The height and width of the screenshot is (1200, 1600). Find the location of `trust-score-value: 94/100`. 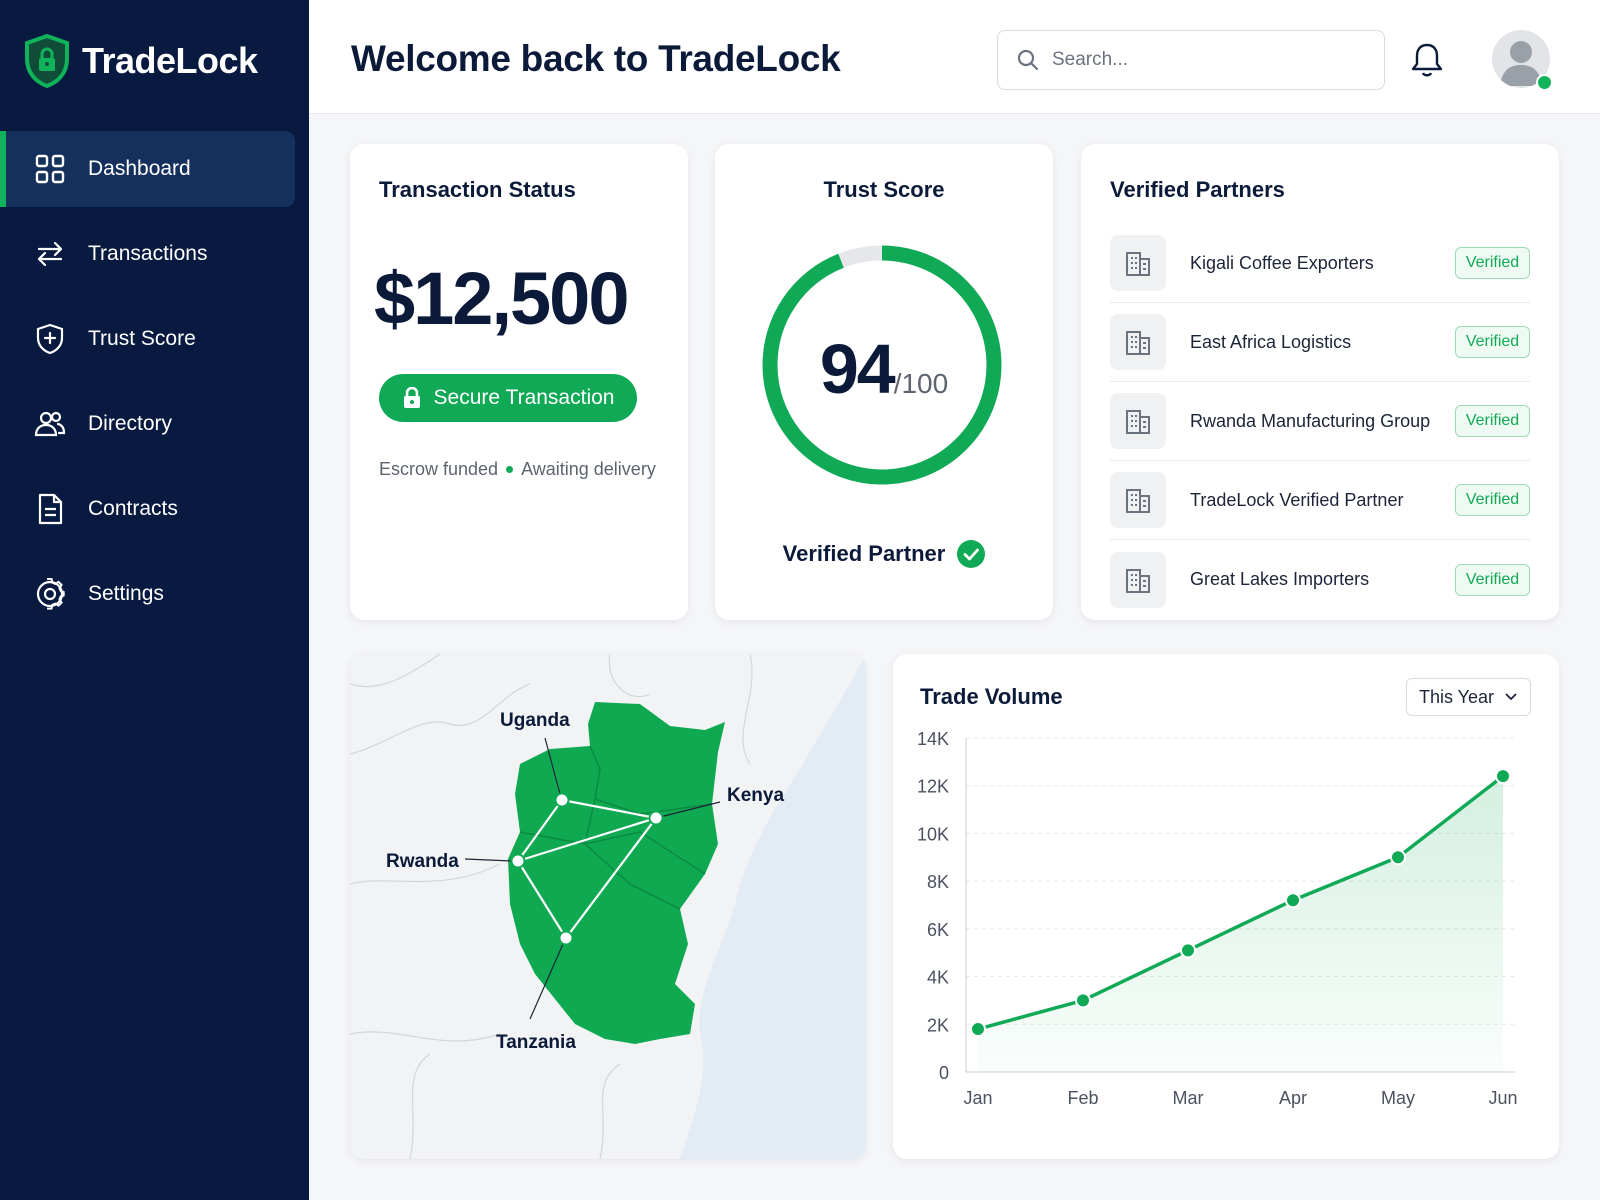

trust-score-value: 94/100 is located at coordinates (884, 369).